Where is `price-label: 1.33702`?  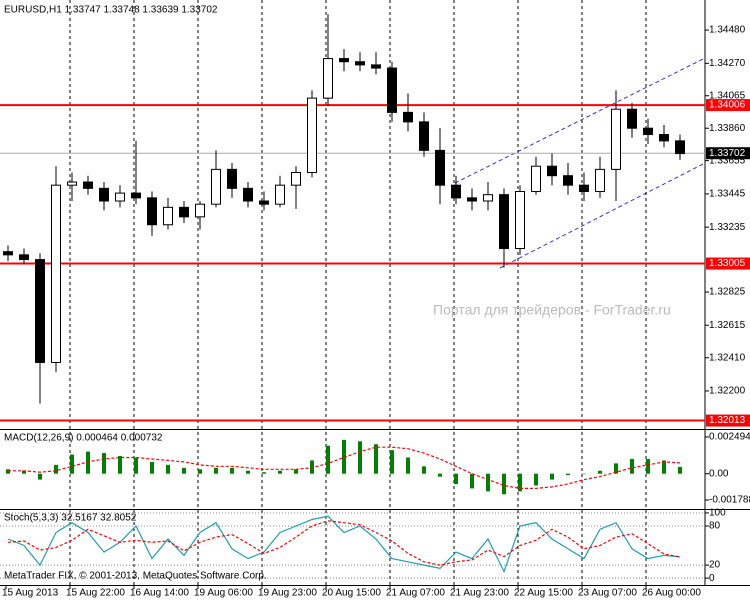
price-label: 1.33702 is located at coordinates (727, 153).